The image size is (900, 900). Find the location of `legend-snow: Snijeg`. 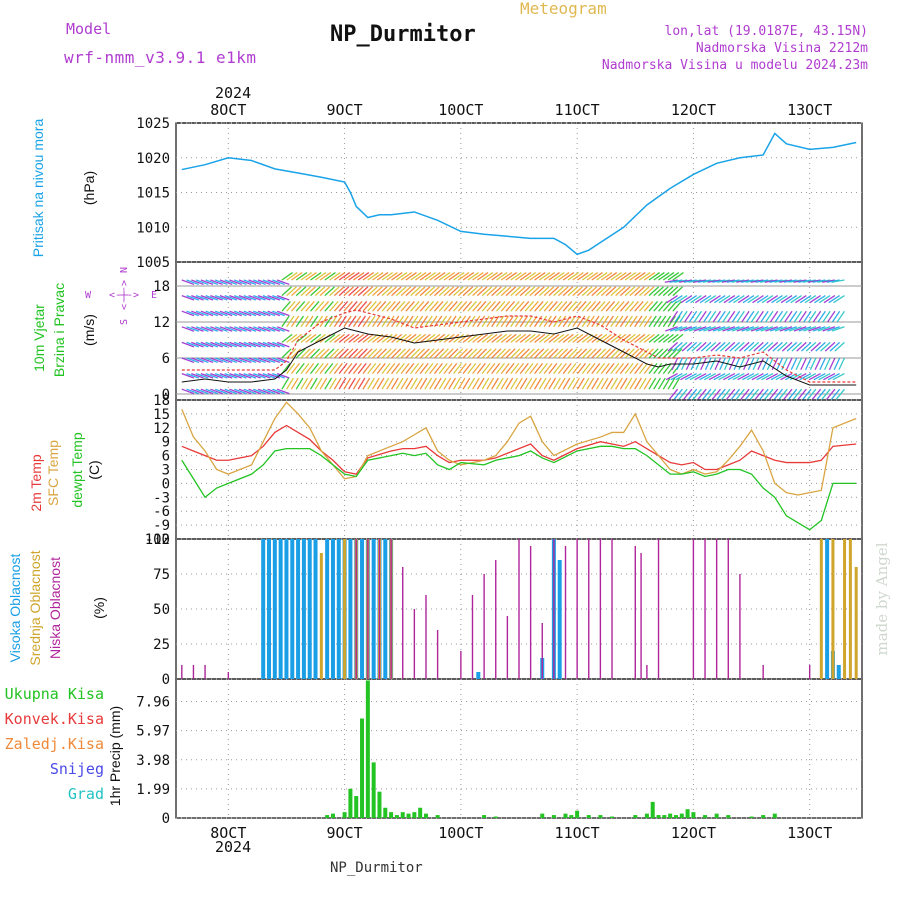

legend-snow: Snijeg is located at coordinates (76, 769).